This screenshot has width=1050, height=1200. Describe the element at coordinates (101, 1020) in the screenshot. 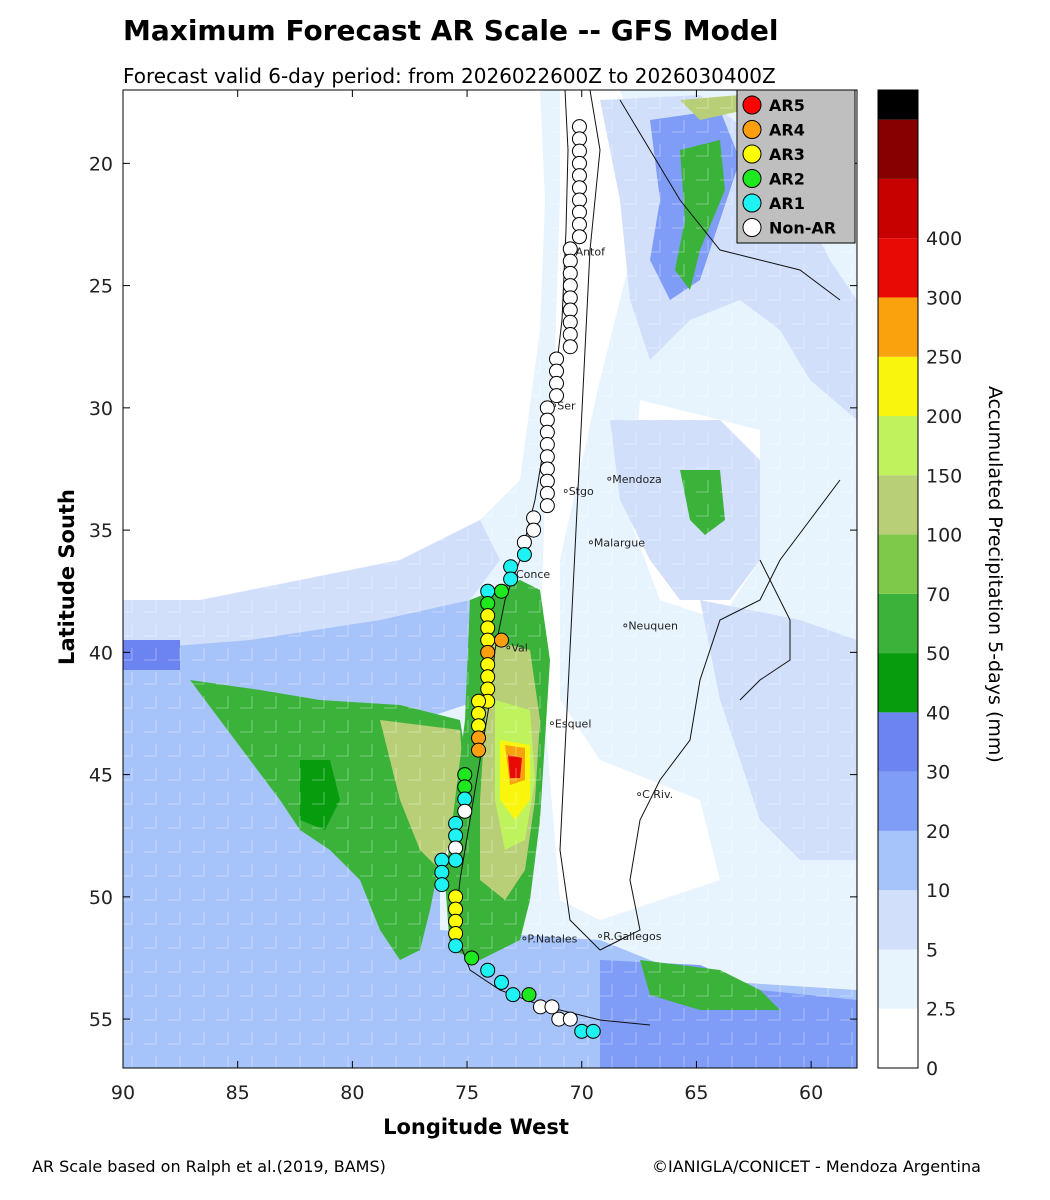

I see `y-tick-label: 55` at that location.